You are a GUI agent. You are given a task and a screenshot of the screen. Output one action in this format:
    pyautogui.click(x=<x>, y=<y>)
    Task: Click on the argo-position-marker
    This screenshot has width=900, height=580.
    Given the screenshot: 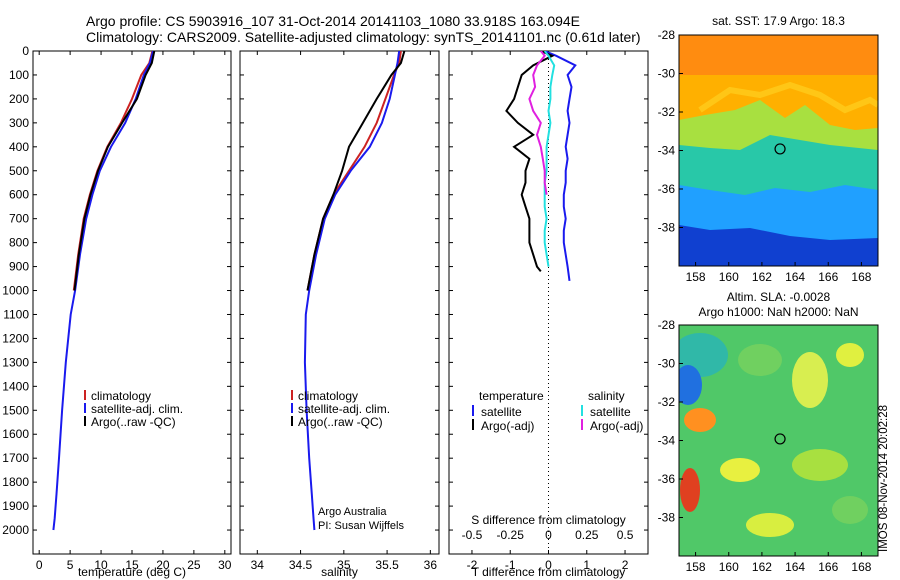 What is the action you would take?
    pyautogui.click(x=780, y=149)
    